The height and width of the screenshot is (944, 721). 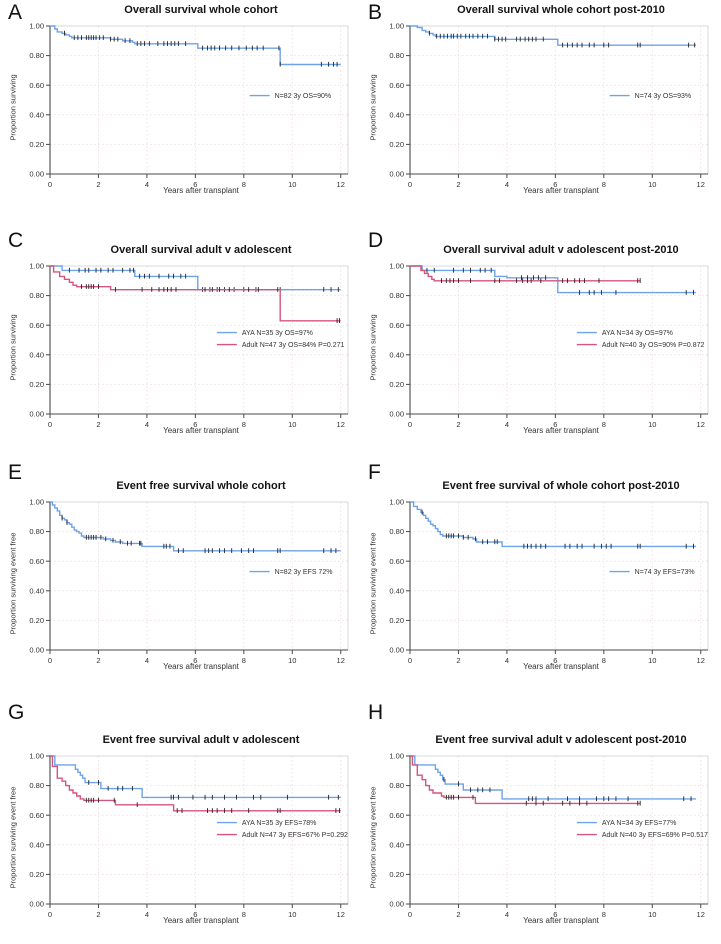 I want to click on chart-title: Overall survival whole cohort, so click(x=201, y=10).